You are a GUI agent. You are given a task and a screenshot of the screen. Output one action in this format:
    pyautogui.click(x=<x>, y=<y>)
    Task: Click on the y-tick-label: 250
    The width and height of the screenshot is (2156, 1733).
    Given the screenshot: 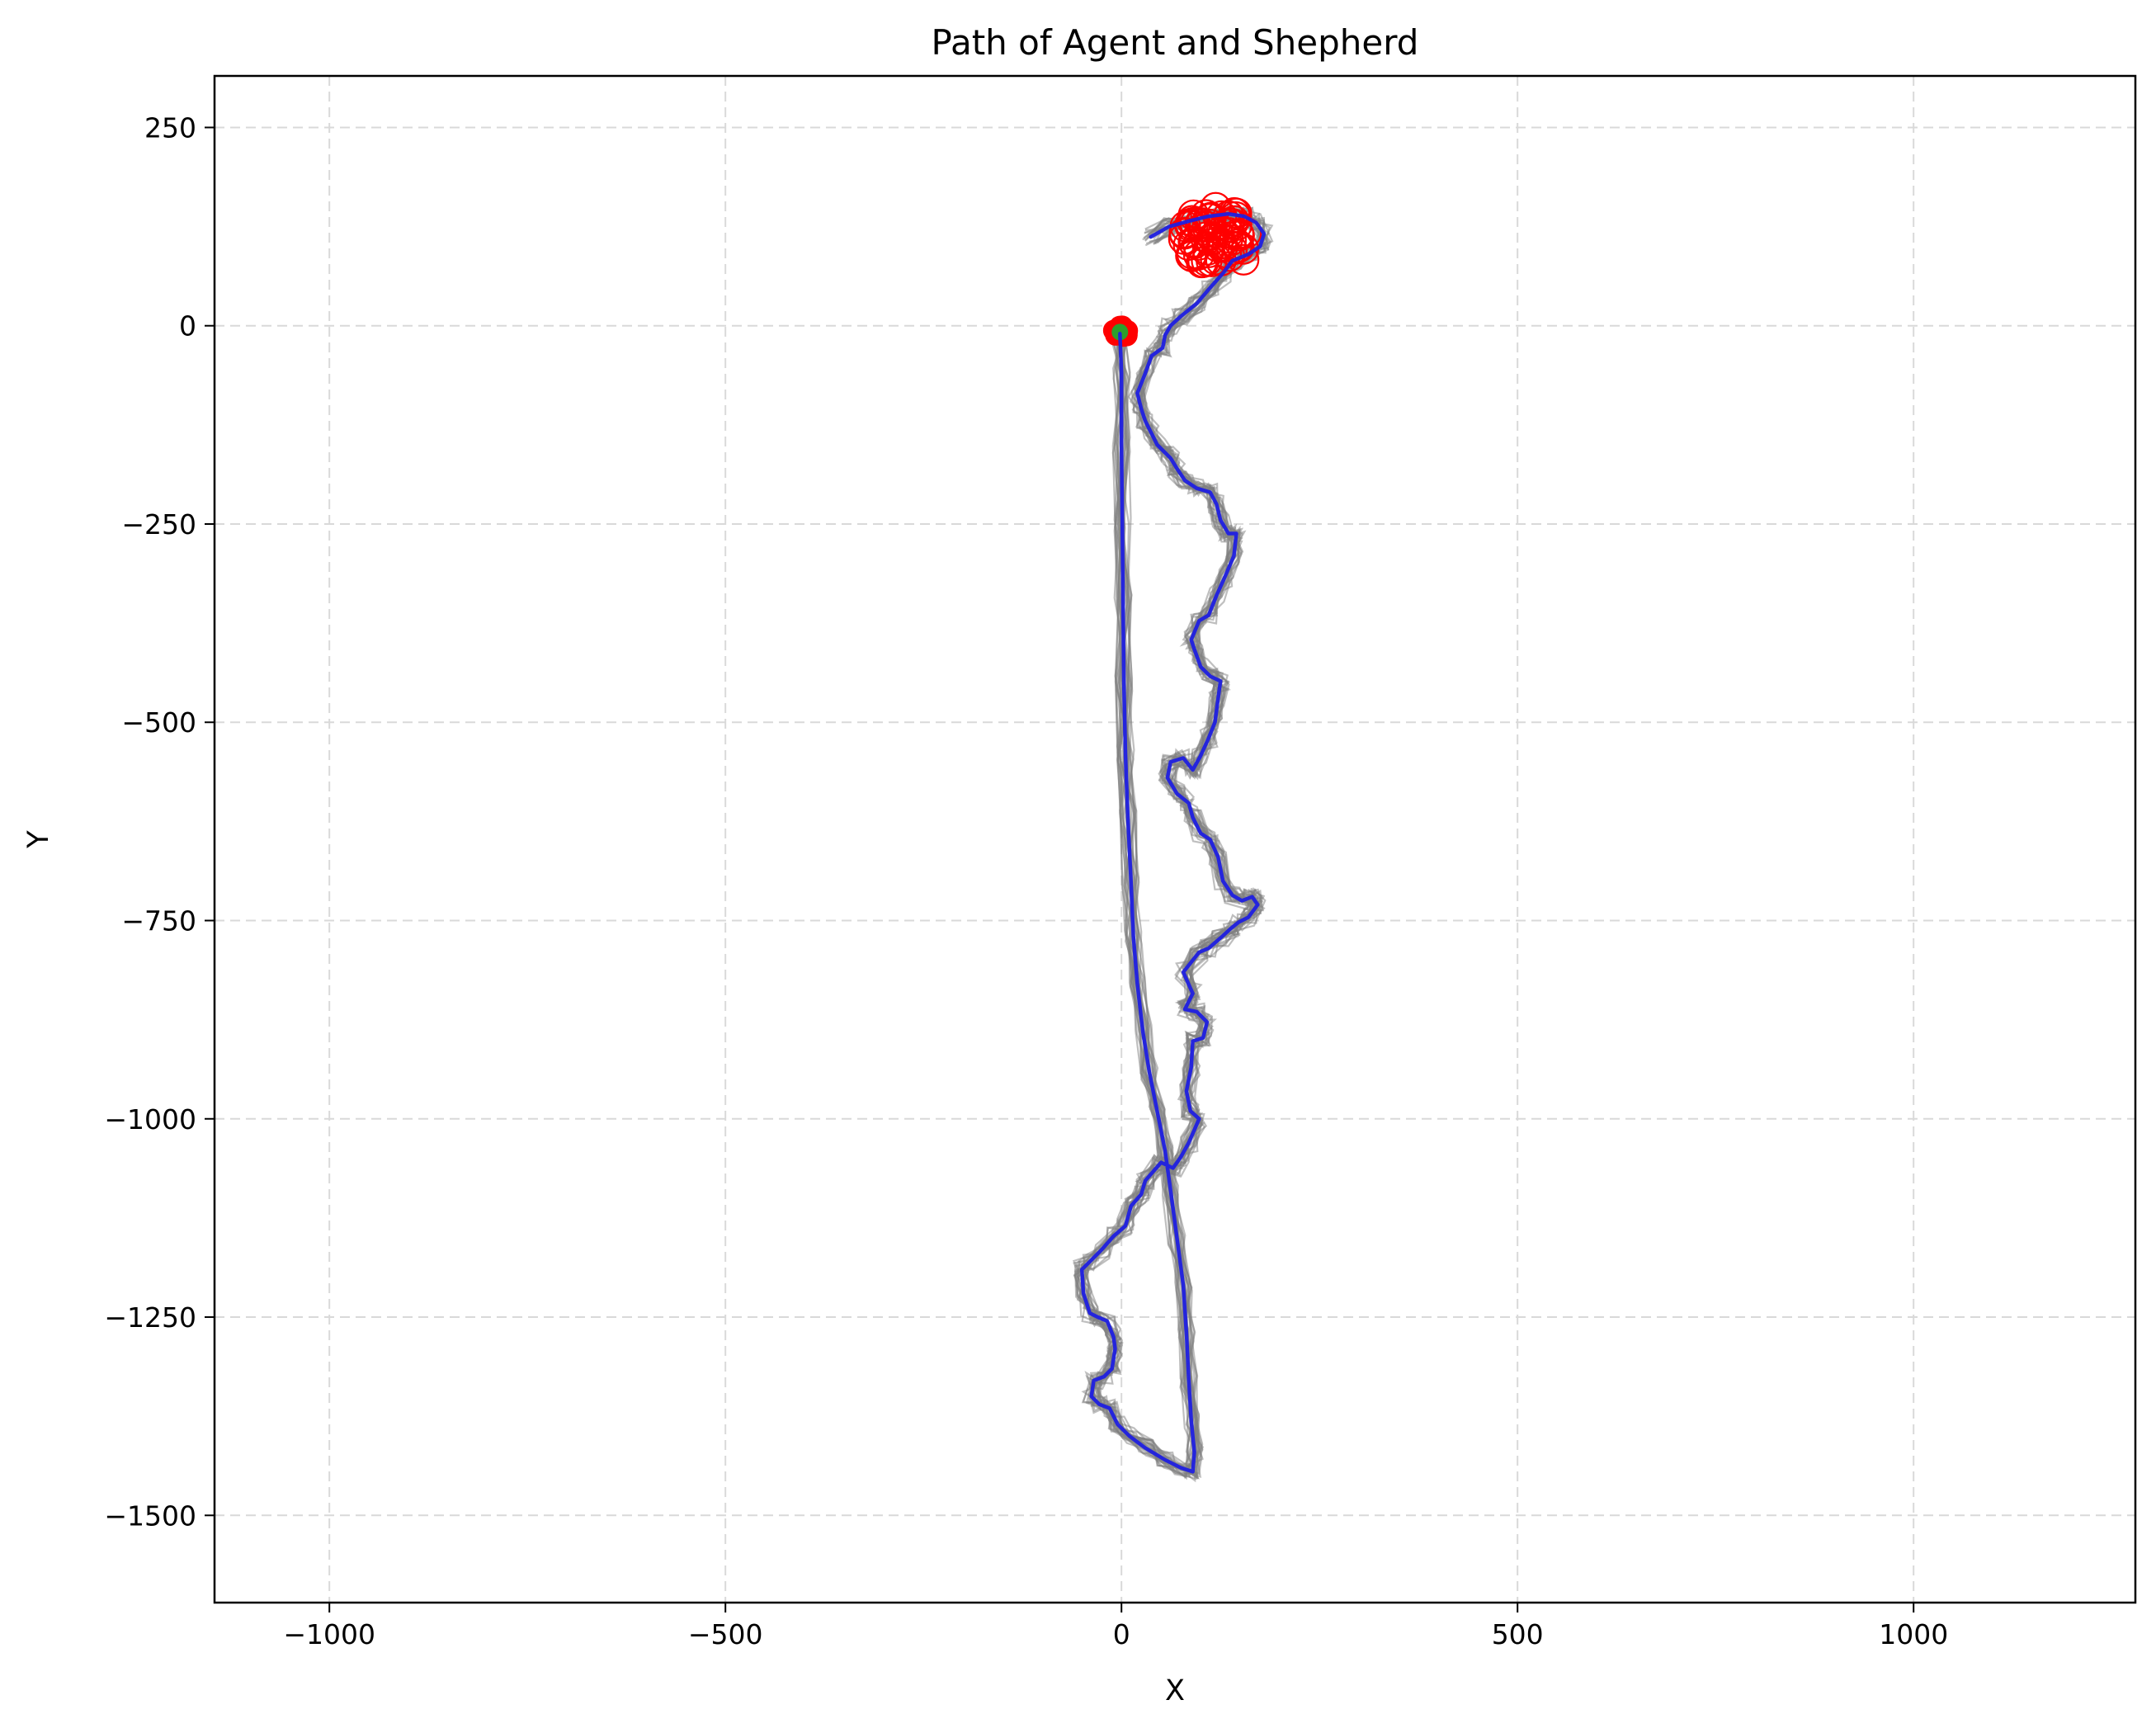 What is the action you would take?
    pyautogui.click(x=170, y=127)
    